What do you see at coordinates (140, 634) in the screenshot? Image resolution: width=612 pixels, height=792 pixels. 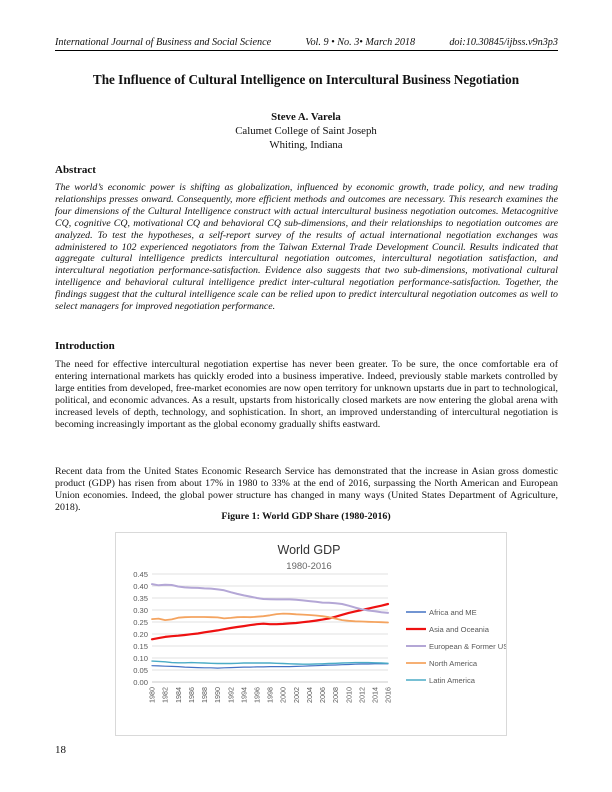 I see `y-tick-label: 0.20` at bounding box center [140, 634].